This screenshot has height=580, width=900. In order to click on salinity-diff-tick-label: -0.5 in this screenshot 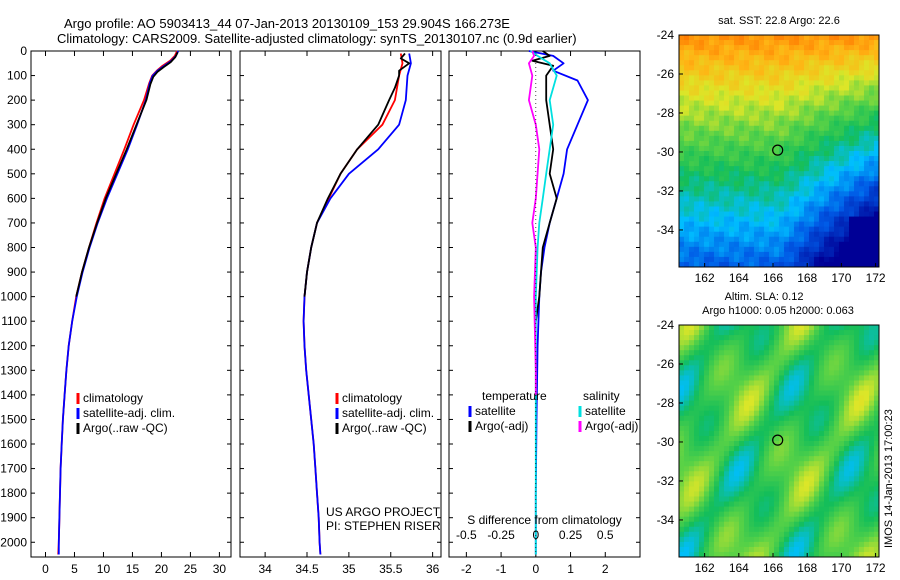, I will do `click(466, 535)`.